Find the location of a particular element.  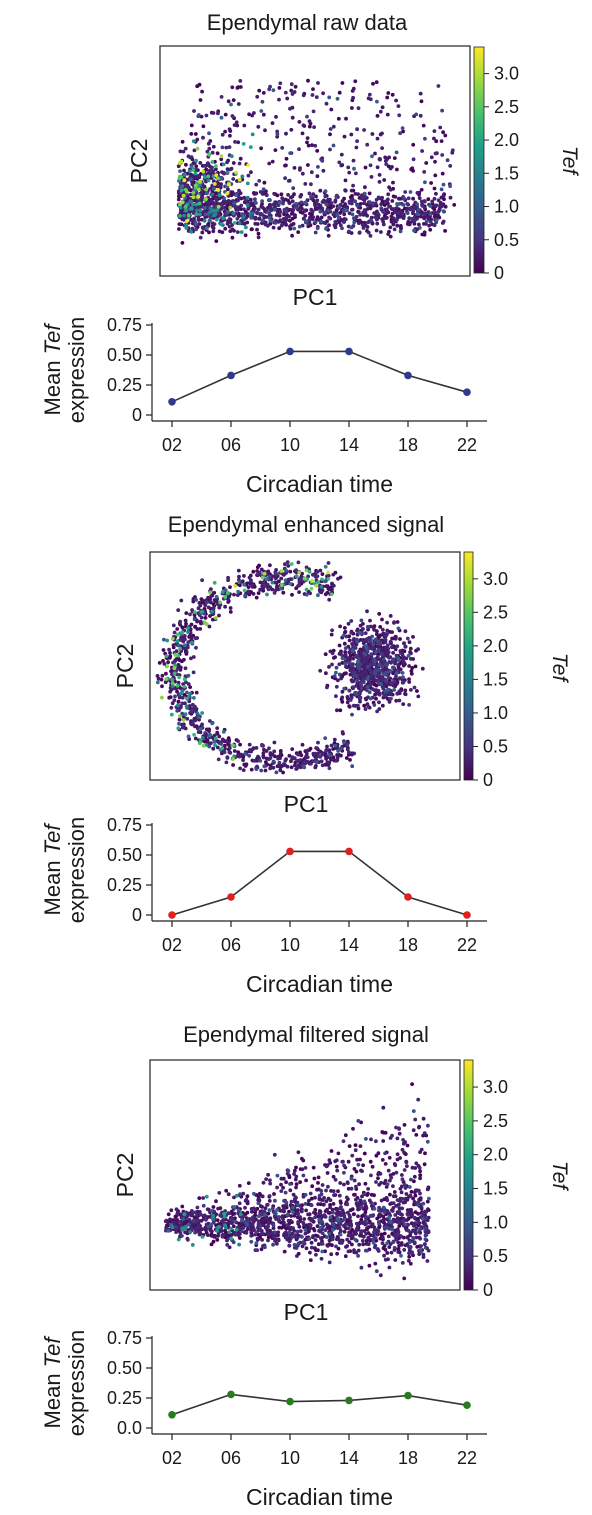

x-tick-label: 22 is located at coordinates (467, 445).